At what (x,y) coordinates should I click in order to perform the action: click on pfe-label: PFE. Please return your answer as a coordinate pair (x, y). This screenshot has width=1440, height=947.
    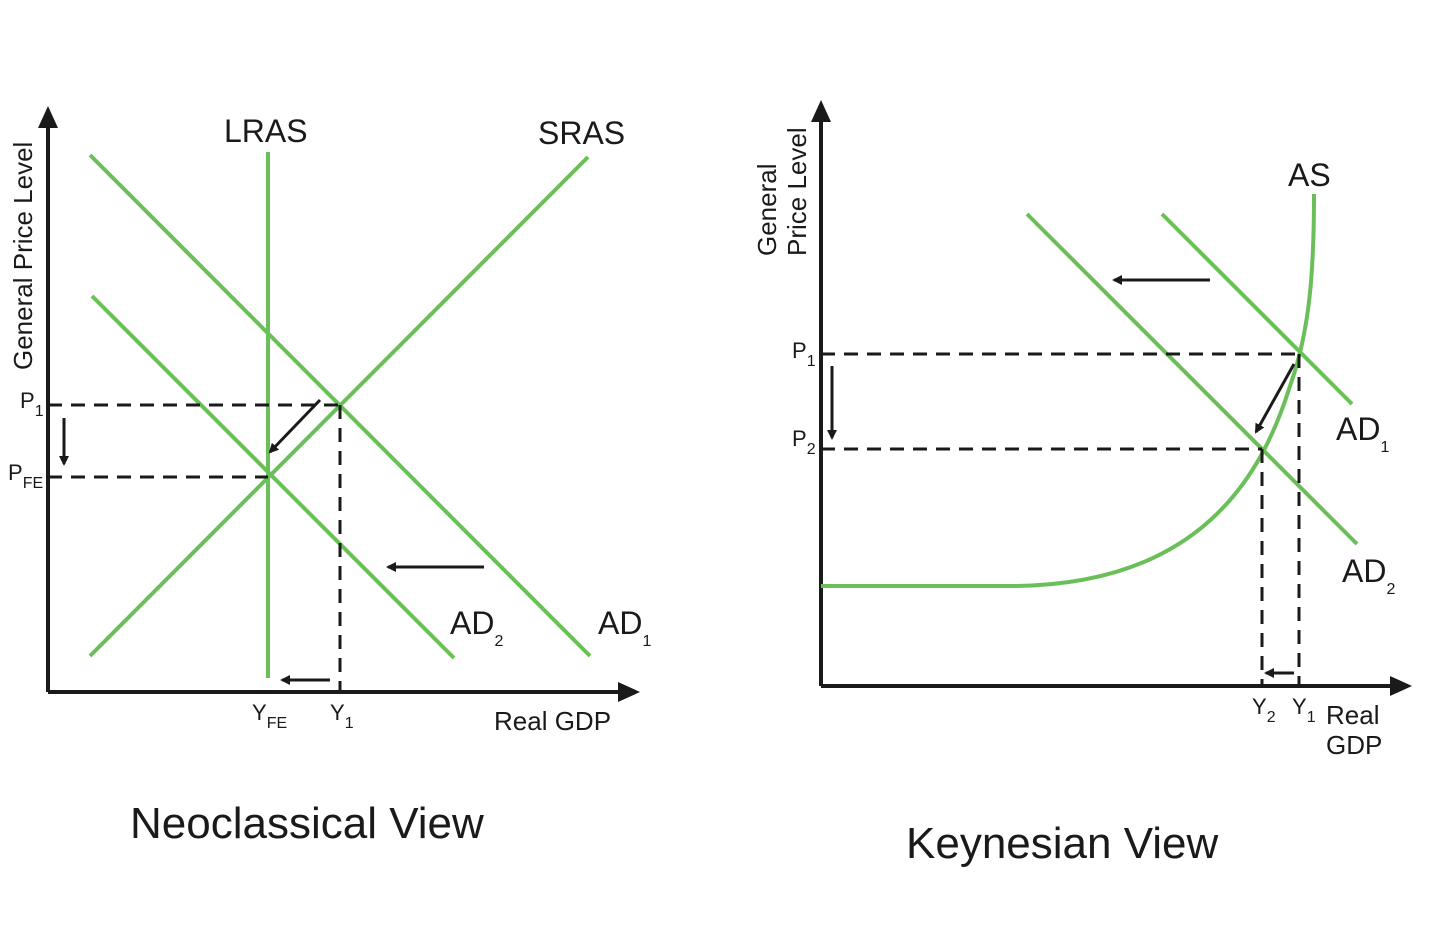
    Looking at the image, I should click on (25, 476).